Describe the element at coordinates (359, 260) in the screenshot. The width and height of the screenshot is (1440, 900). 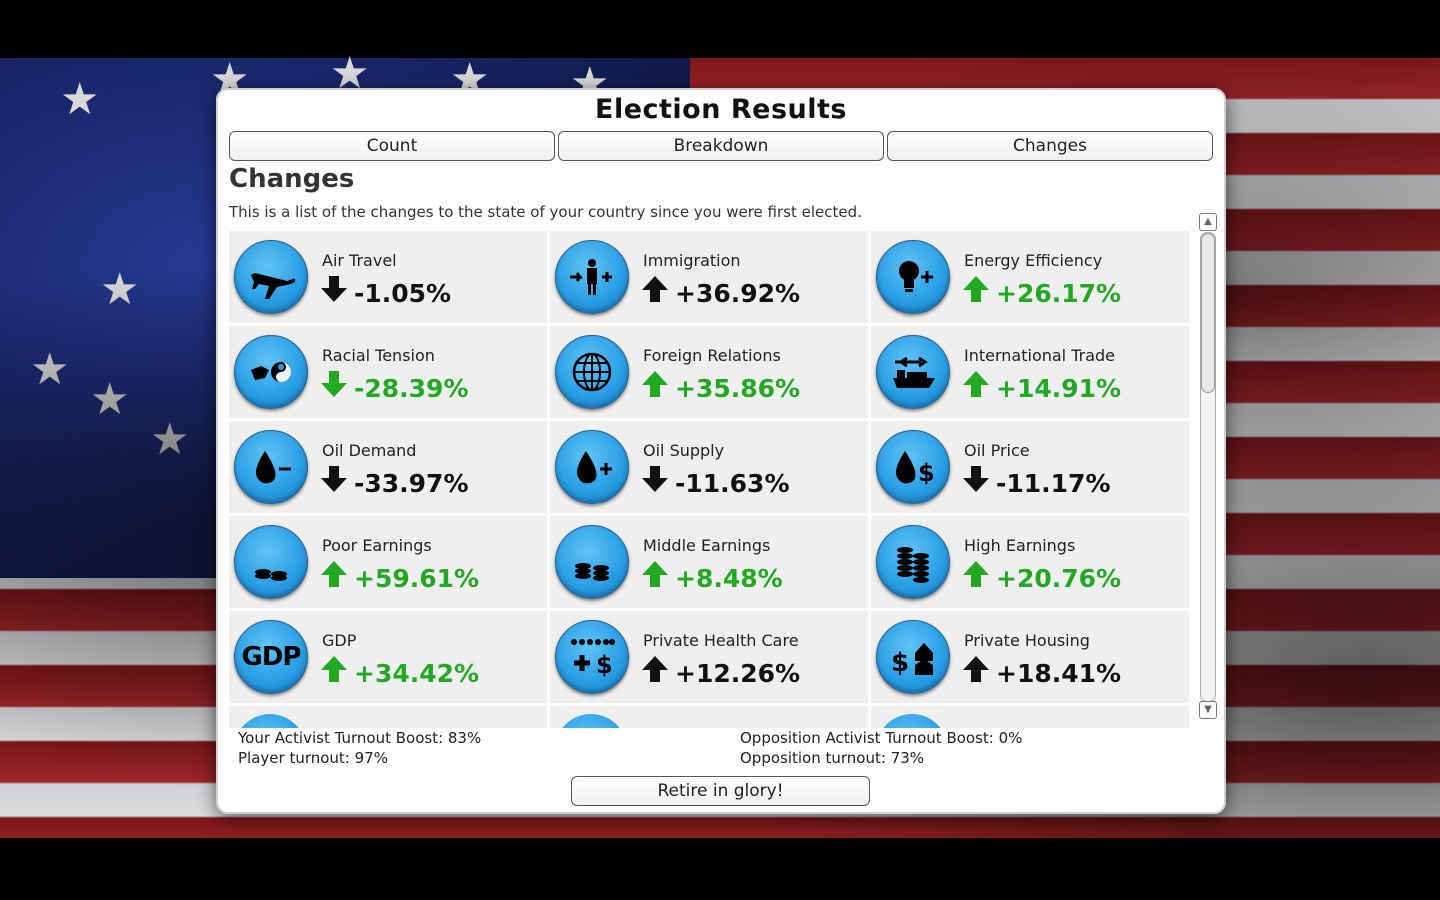
I see `change-label: Air Travel` at that location.